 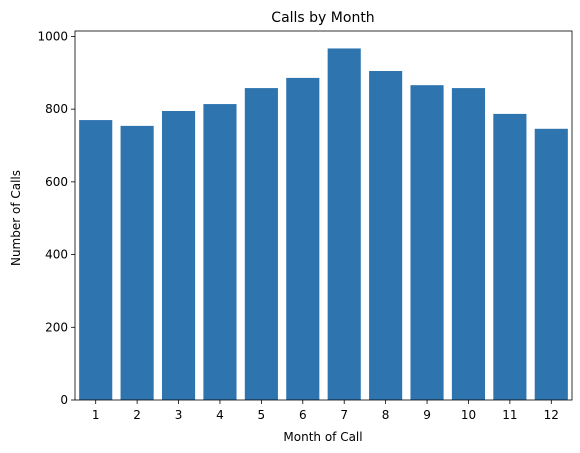 What do you see at coordinates (56, 182) in the screenshot?
I see `y-tick-label: 600` at bounding box center [56, 182].